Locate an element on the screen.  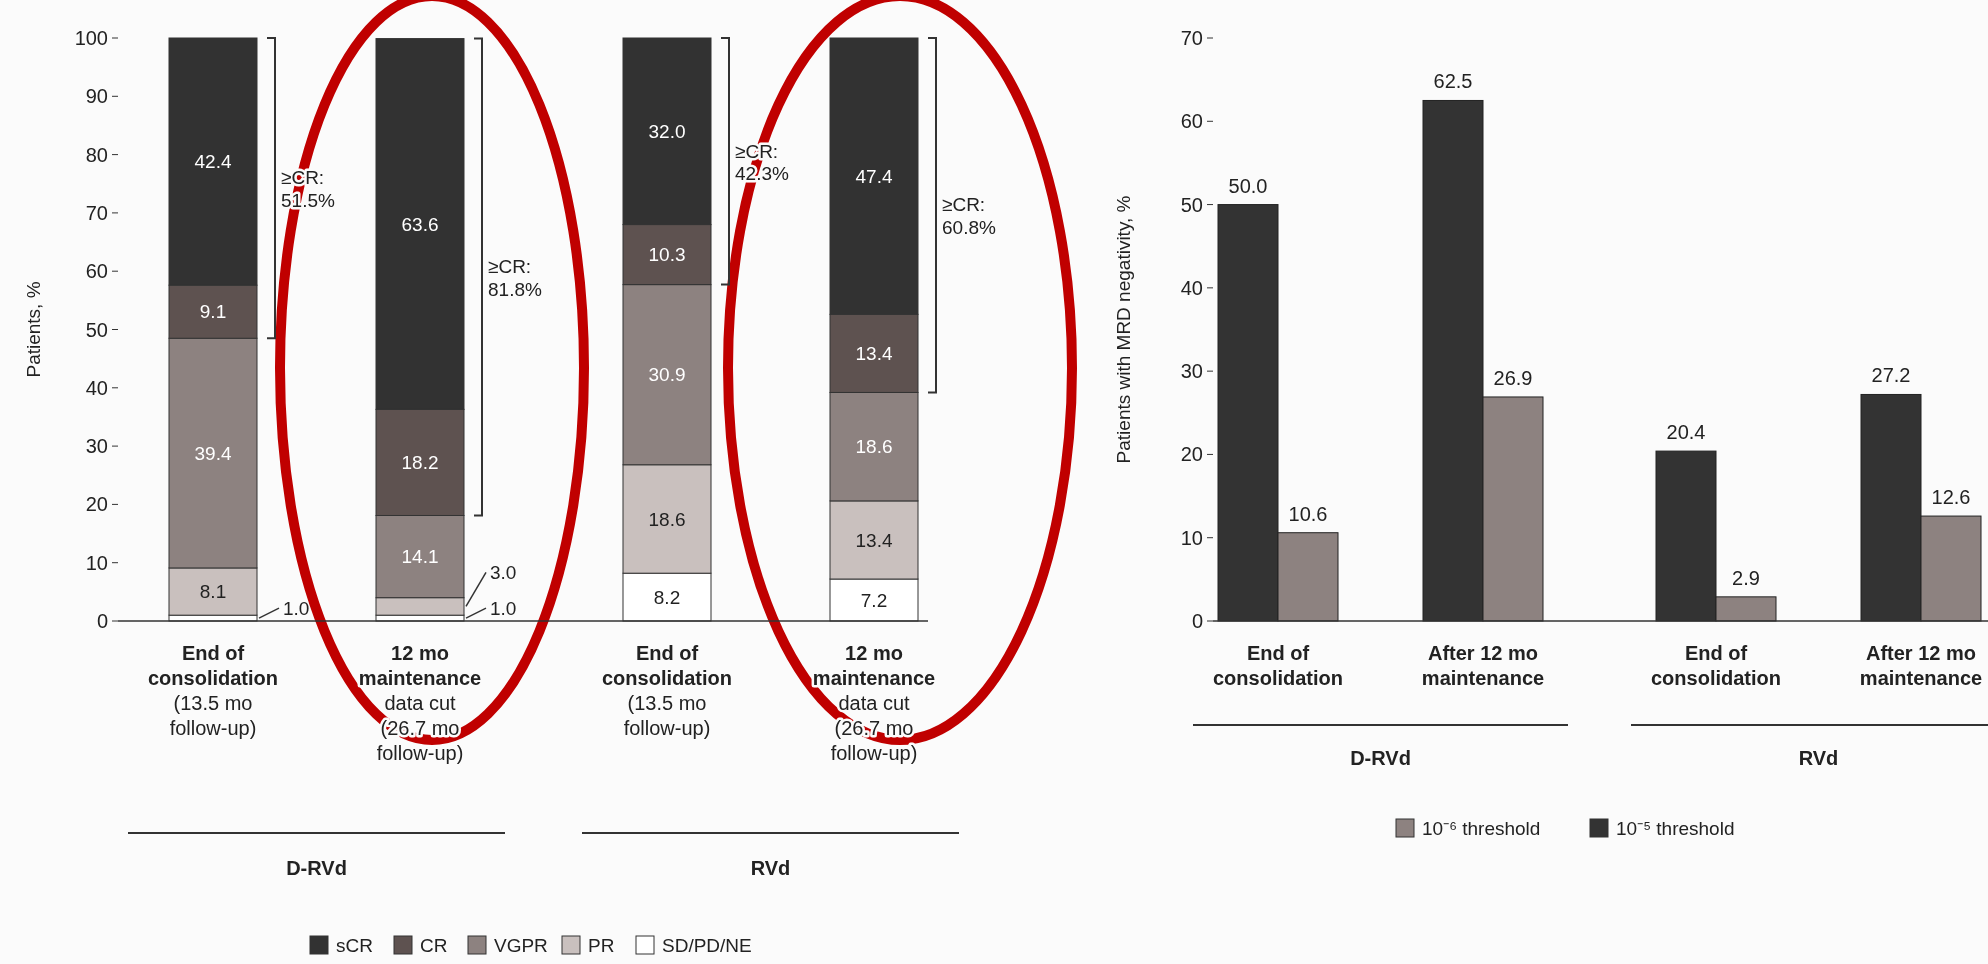
y-axis-title: Patients with MRD negativity, % is located at coordinates (1123, 329).